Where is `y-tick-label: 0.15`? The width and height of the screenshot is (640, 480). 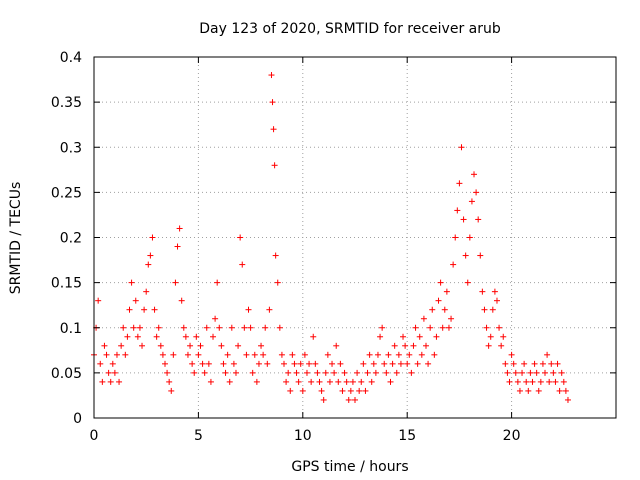
y-tick-label: 0.15 is located at coordinates (66, 284).